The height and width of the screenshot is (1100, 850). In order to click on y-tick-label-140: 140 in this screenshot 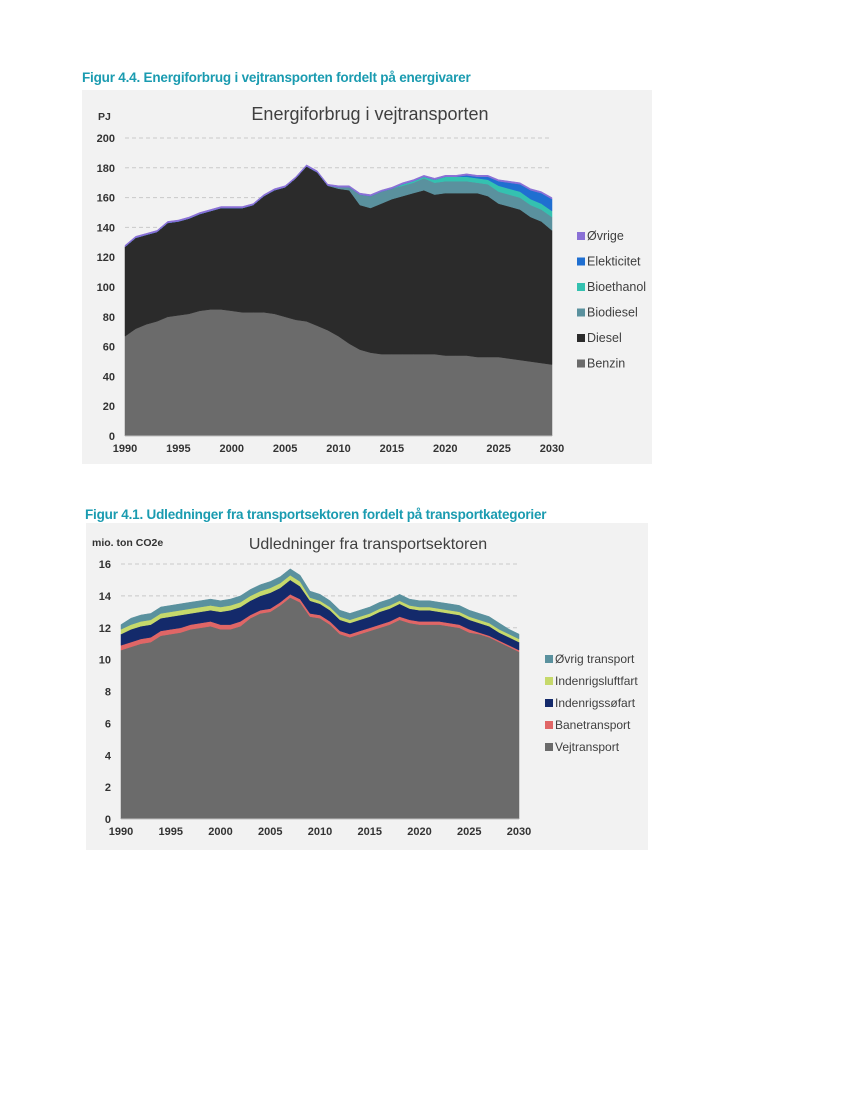, I will do `click(106, 228)`.